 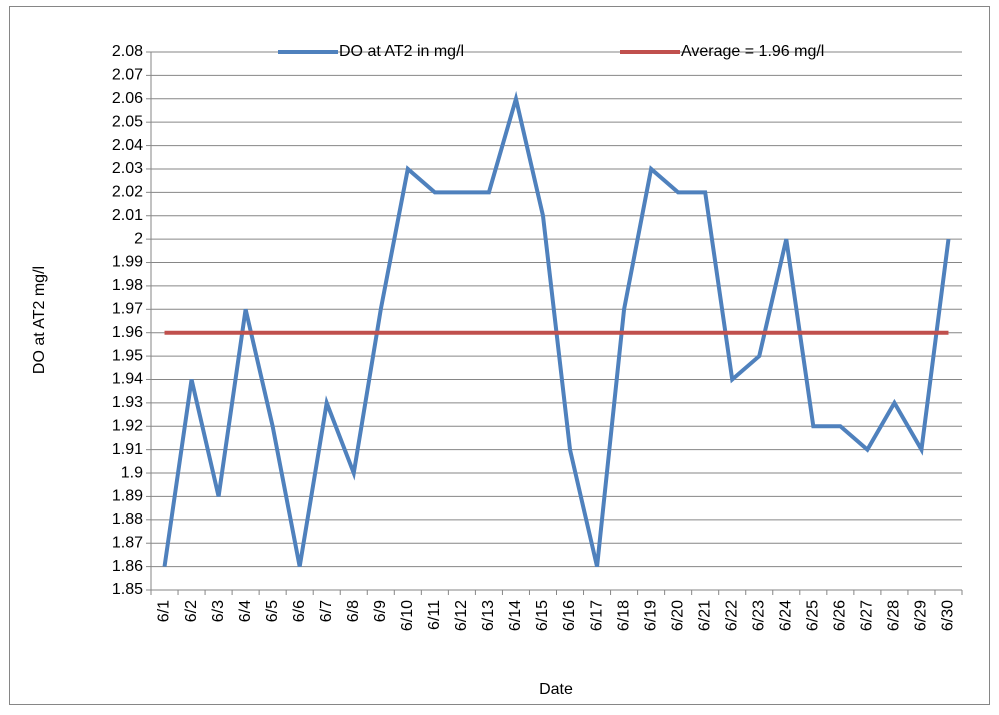 What do you see at coordinates (218, 611) in the screenshot?
I see `x-tick-label: 6/3` at bounding box center [218, 611].